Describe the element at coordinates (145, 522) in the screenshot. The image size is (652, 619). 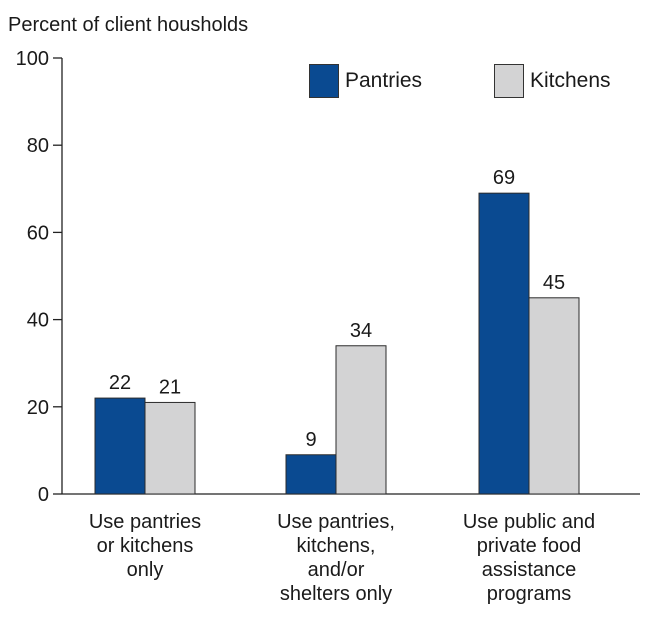
I see `x-category-label-line: Use pantries` at that location.